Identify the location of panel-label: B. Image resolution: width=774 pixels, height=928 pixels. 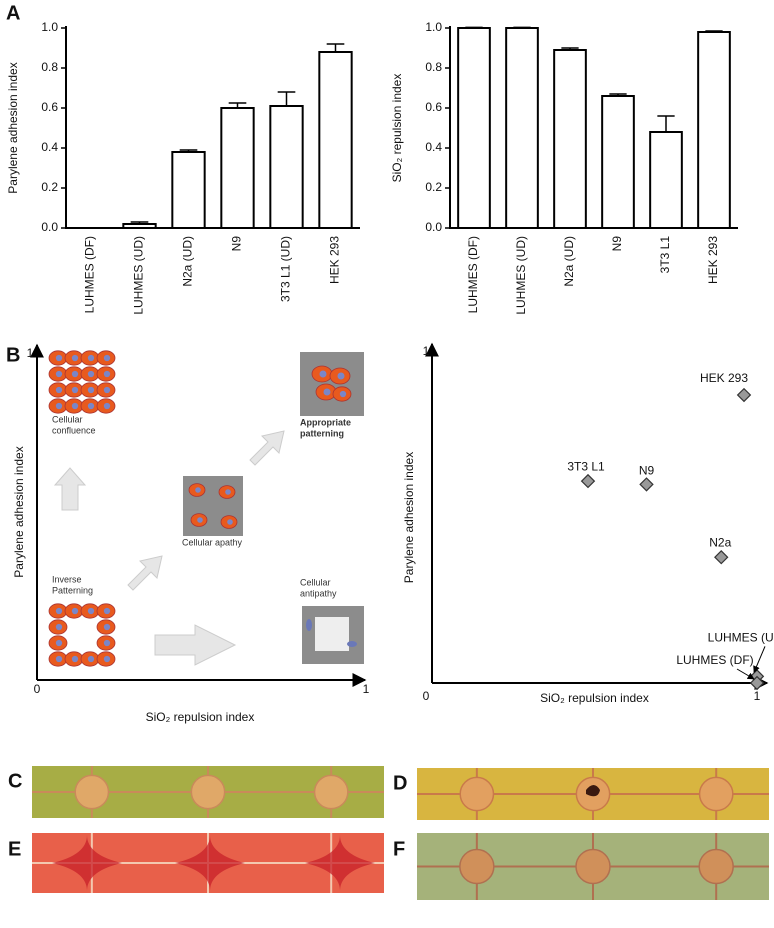
(13, 355).